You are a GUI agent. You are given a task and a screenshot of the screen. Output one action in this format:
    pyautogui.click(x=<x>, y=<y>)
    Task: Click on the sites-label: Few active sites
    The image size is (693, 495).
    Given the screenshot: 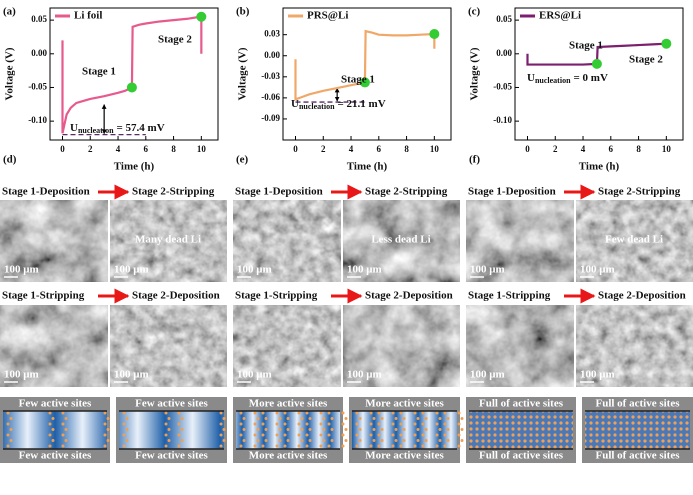 What is the action you would take?
    pyautogui.click(x=55, y=404)
    